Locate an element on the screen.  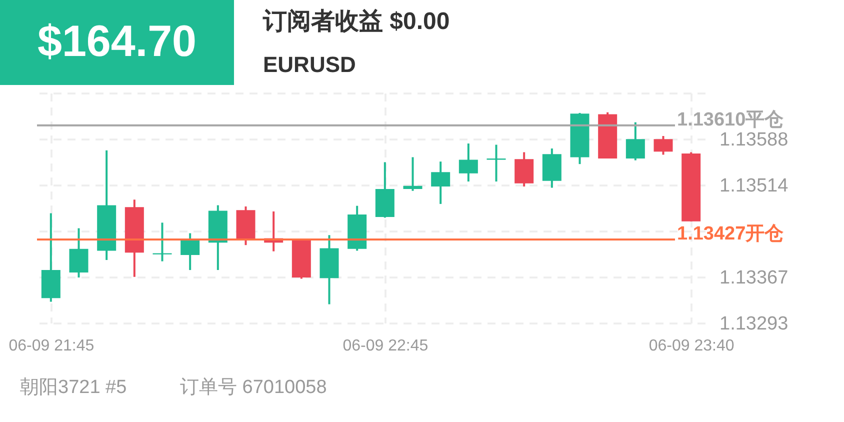
y-tick-label: 1.13293 is located at coordinates (754, 324).